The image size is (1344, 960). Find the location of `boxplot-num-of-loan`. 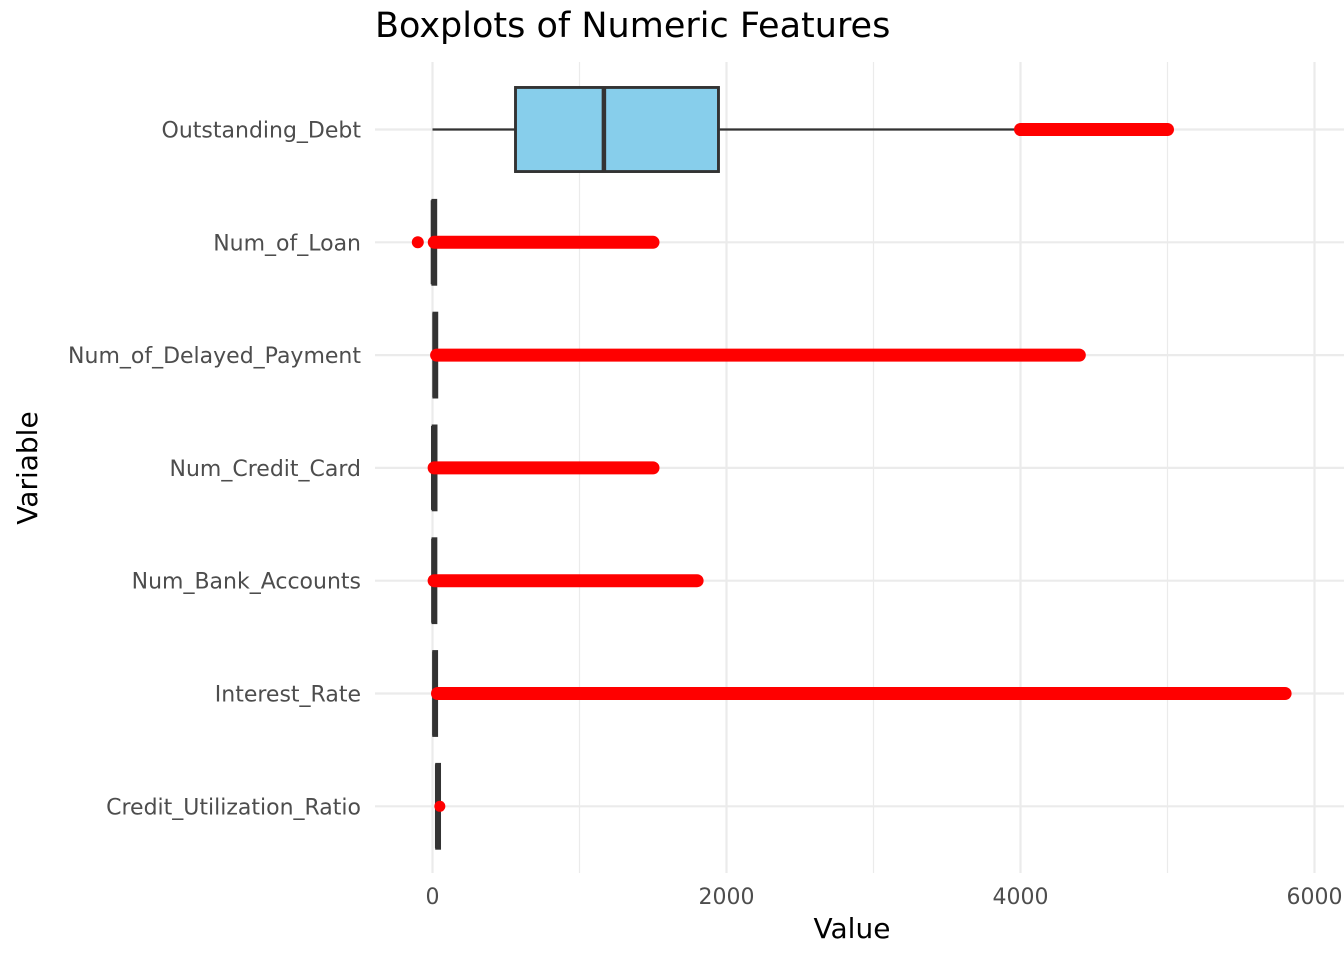

boxplot-num-of-loan is located at coordinates (535, 242).